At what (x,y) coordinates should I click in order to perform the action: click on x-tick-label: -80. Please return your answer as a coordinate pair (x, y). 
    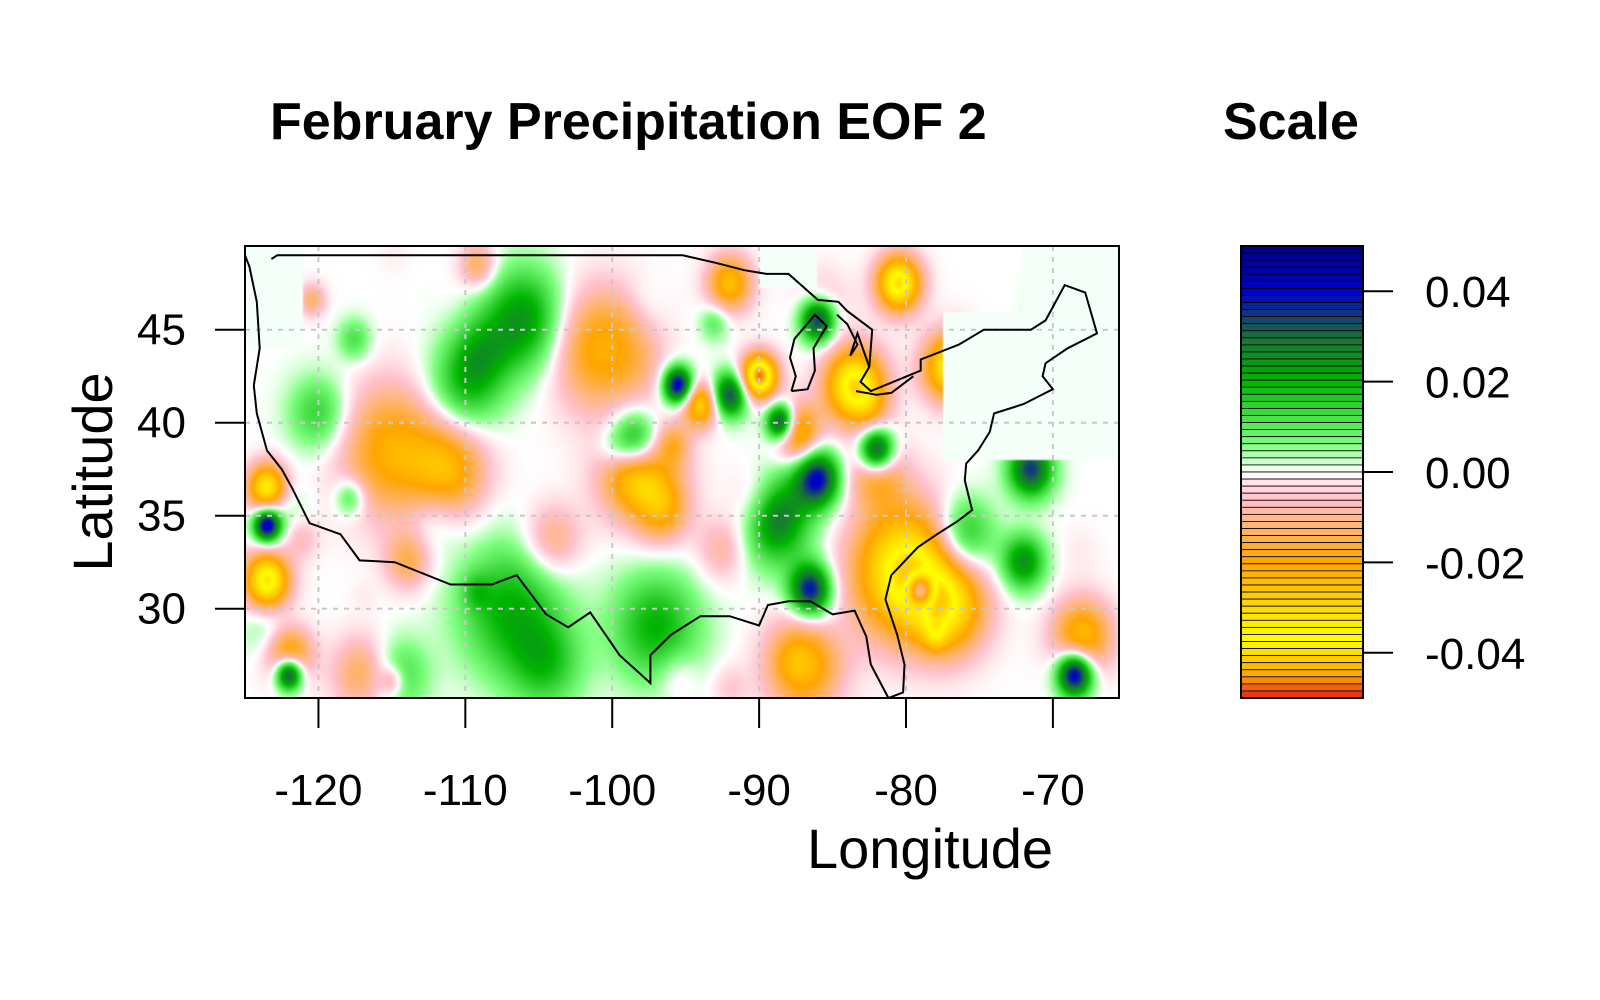
    Looking at the image, I should click on (906, 790).